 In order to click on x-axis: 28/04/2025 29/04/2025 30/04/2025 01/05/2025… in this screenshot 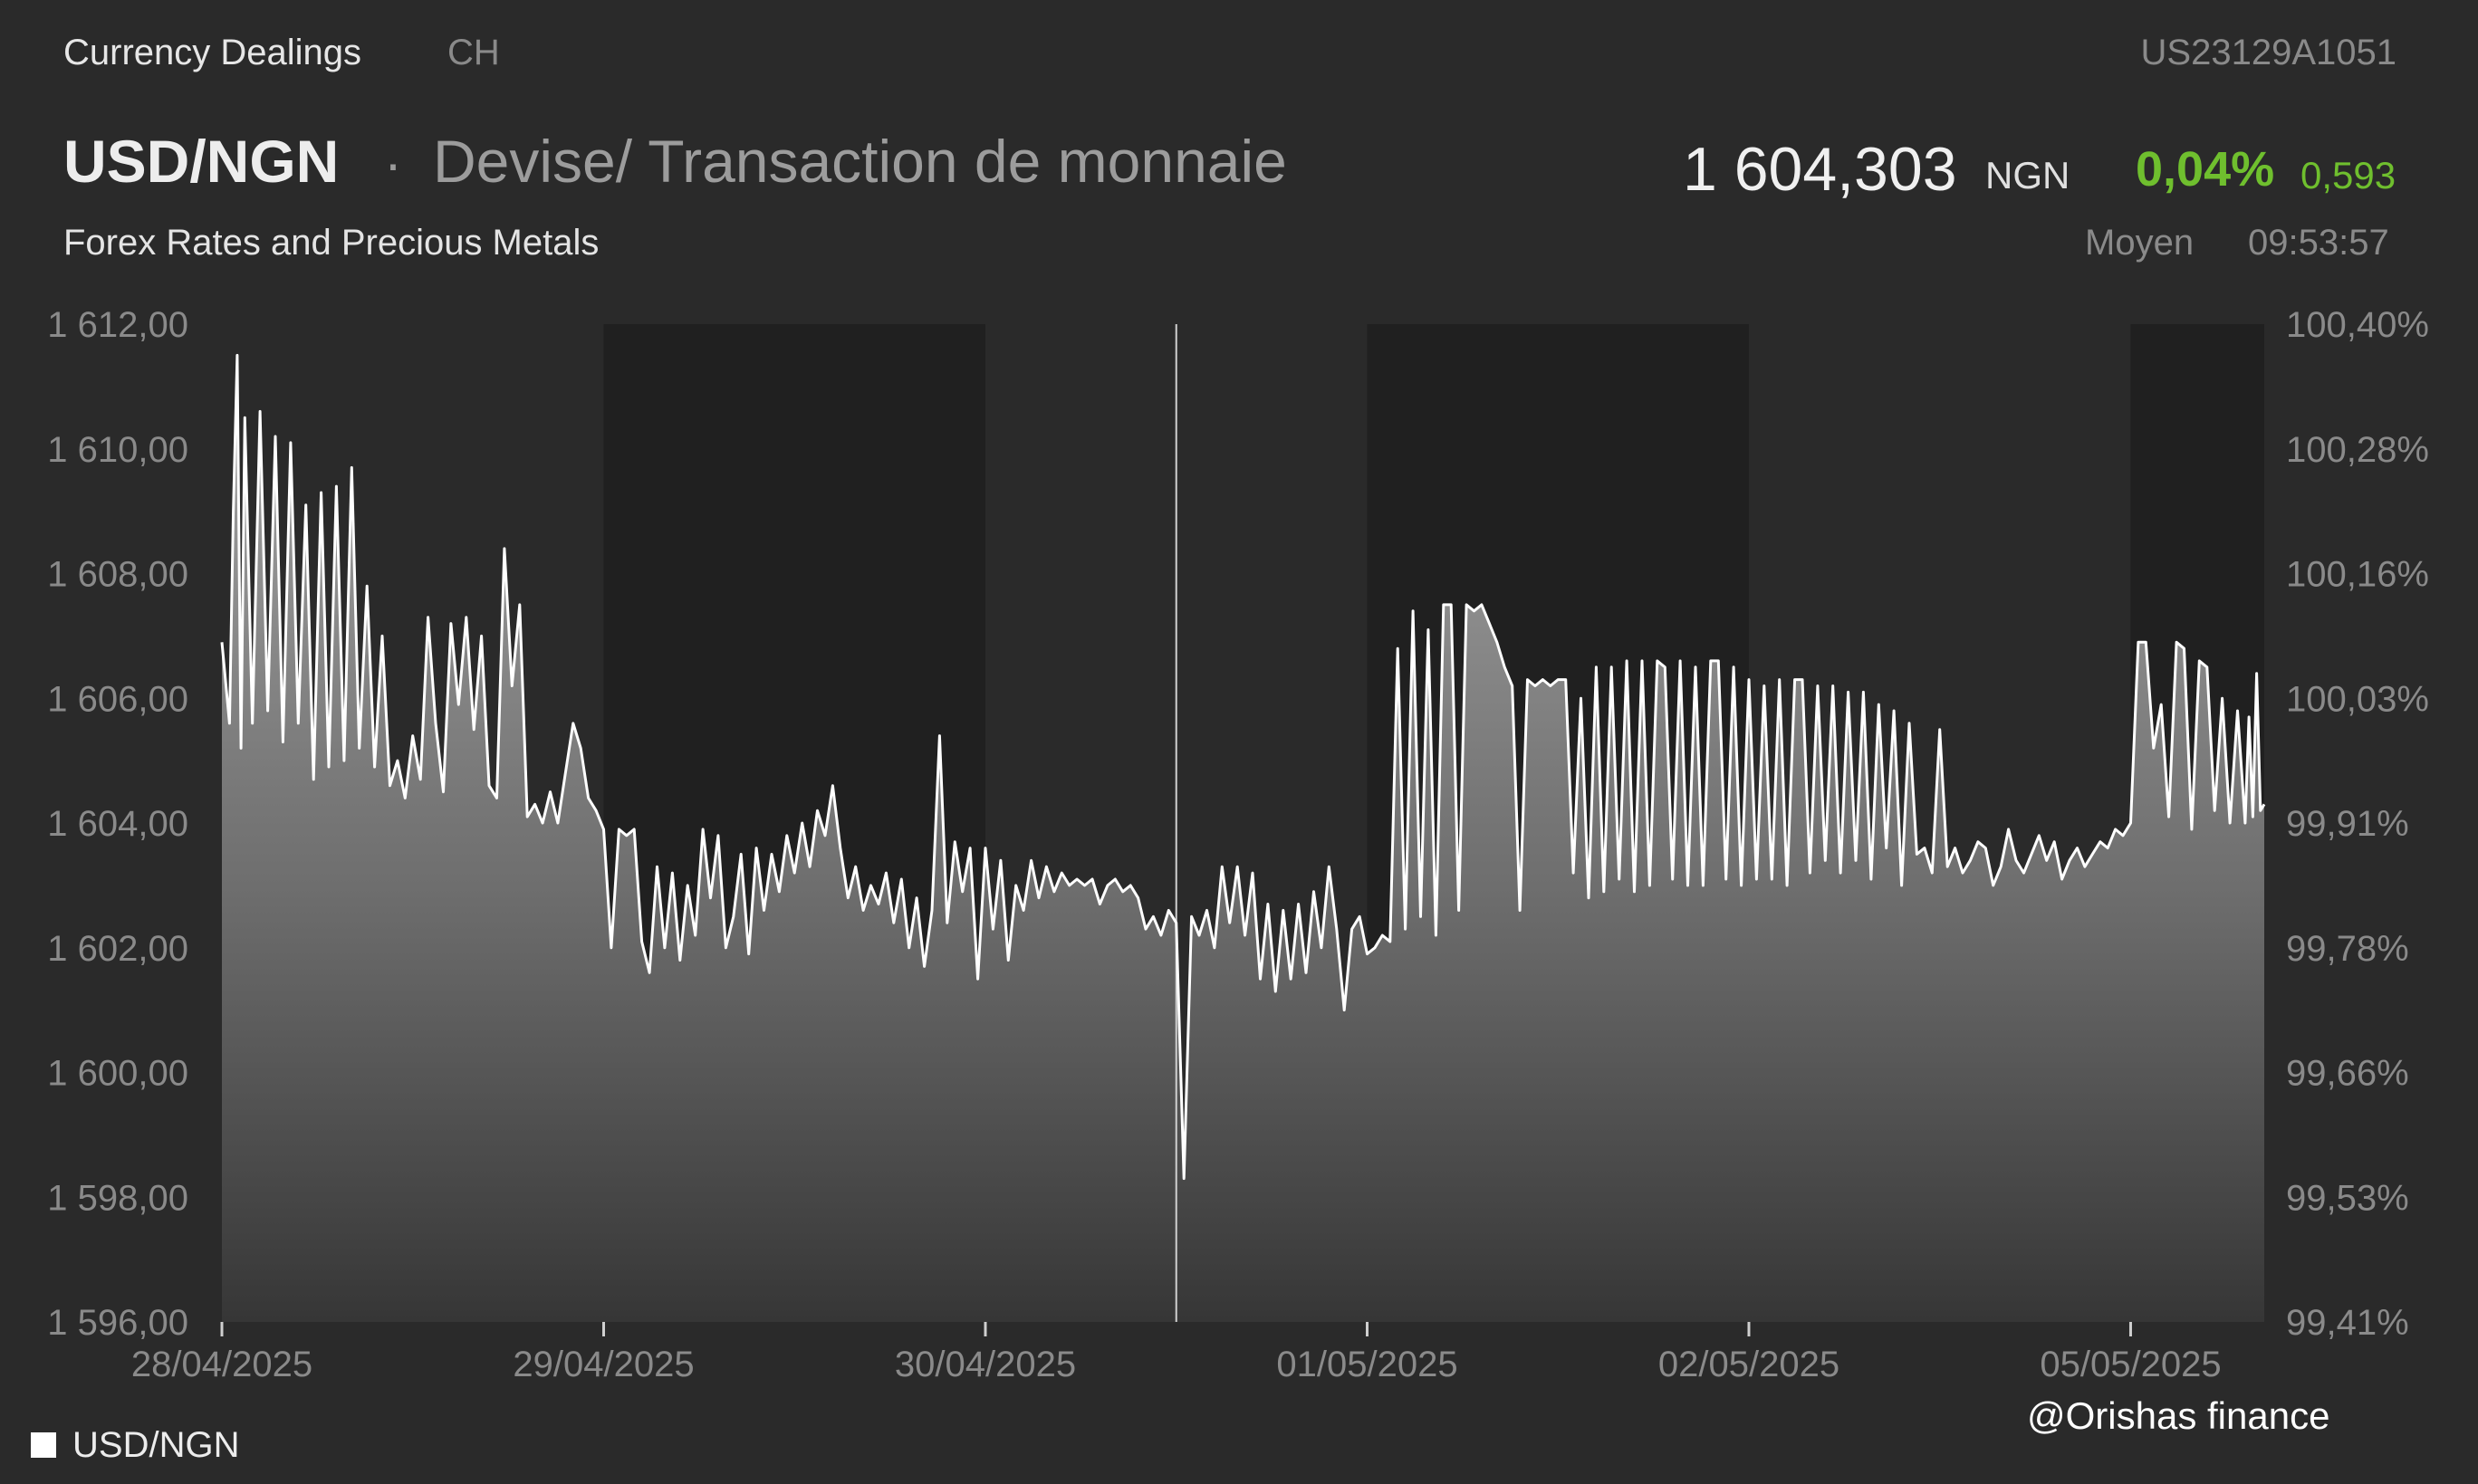, I will do `click(1176, 1353)`.